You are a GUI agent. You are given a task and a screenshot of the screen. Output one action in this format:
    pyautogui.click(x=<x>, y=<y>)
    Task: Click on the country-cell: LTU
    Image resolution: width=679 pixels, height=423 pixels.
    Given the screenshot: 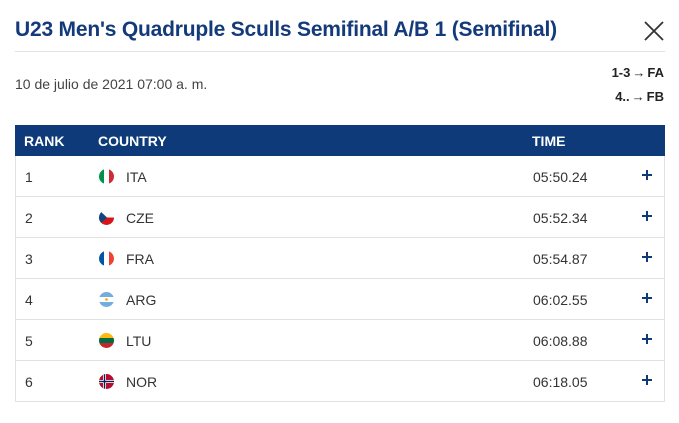 What is the action you would take?
    pyautogui.click(x=139, y=341)
    